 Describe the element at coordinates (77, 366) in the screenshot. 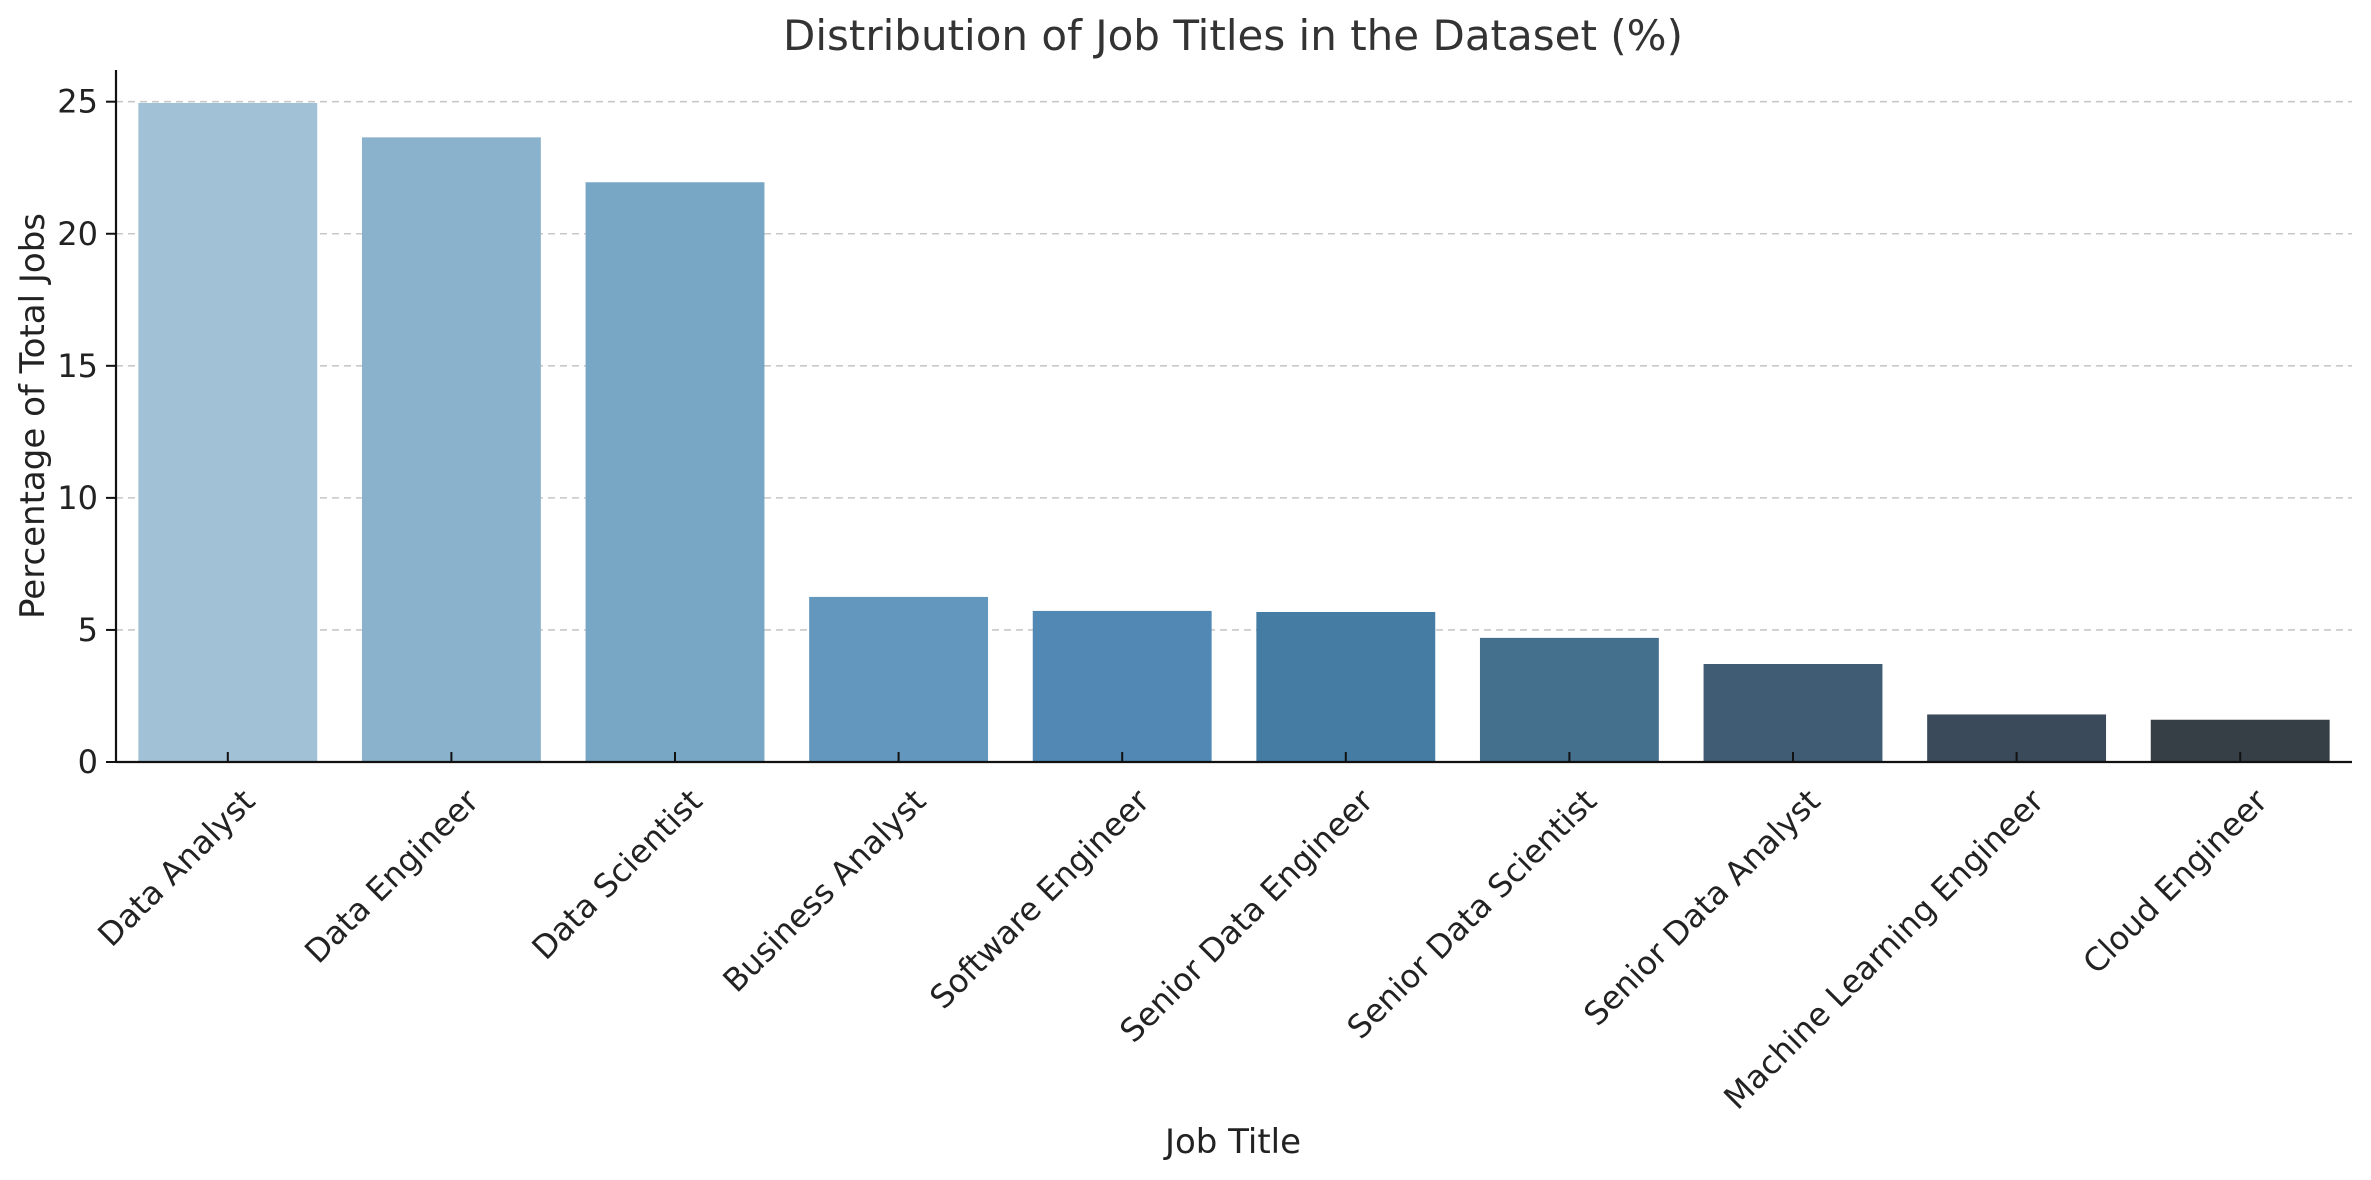

I see `y-tick-label: 15` at that location.